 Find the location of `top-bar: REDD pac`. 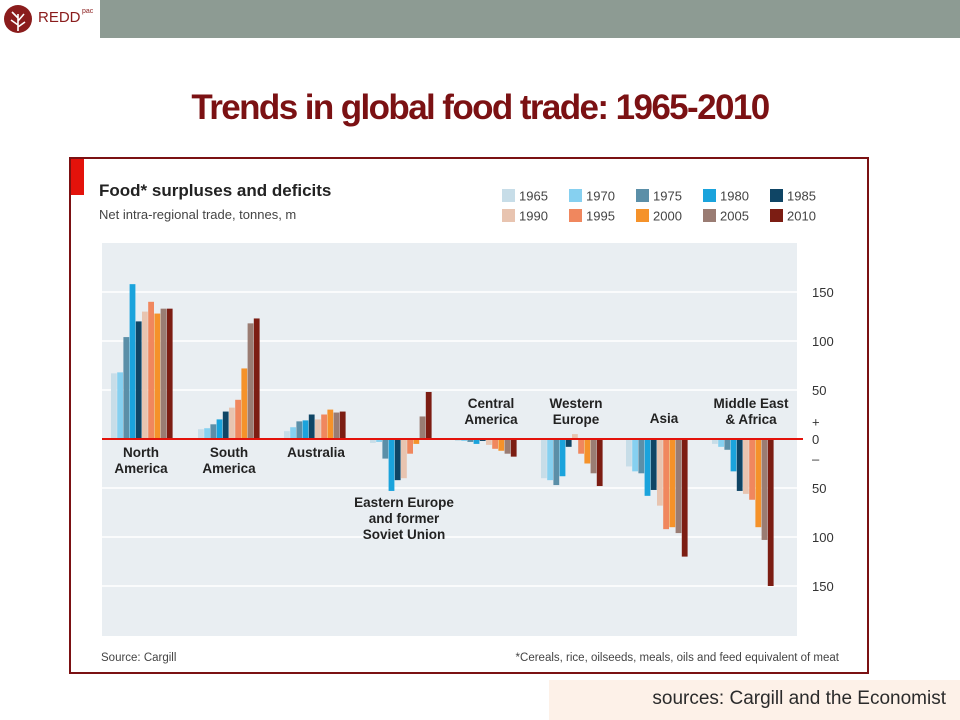

top-bar: REDD pac is located at coordinates (480, 19).